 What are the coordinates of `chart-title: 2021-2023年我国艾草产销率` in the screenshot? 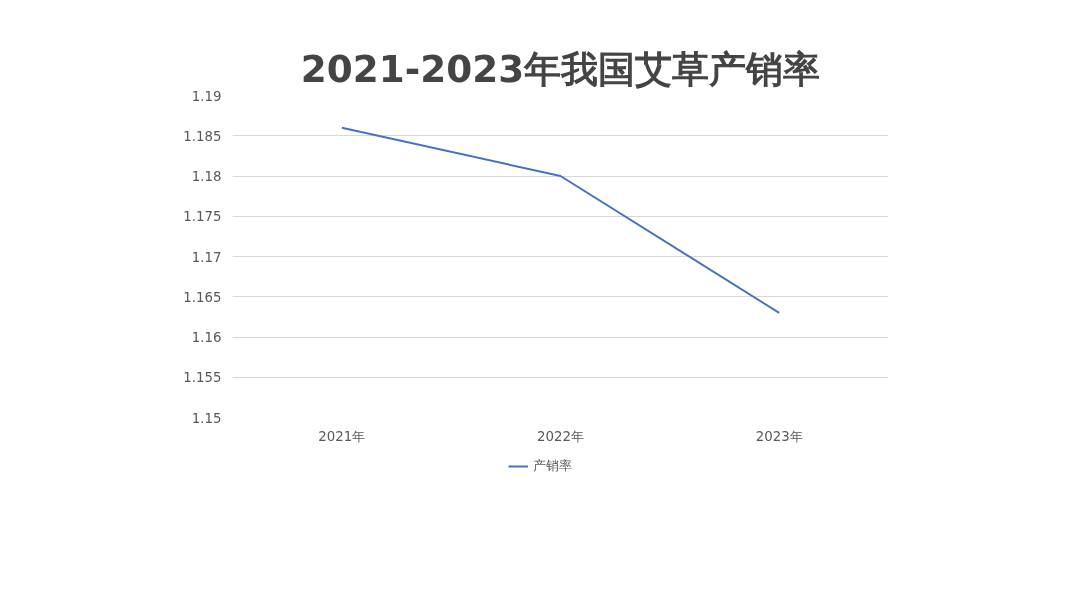 It's located at (560, 68).